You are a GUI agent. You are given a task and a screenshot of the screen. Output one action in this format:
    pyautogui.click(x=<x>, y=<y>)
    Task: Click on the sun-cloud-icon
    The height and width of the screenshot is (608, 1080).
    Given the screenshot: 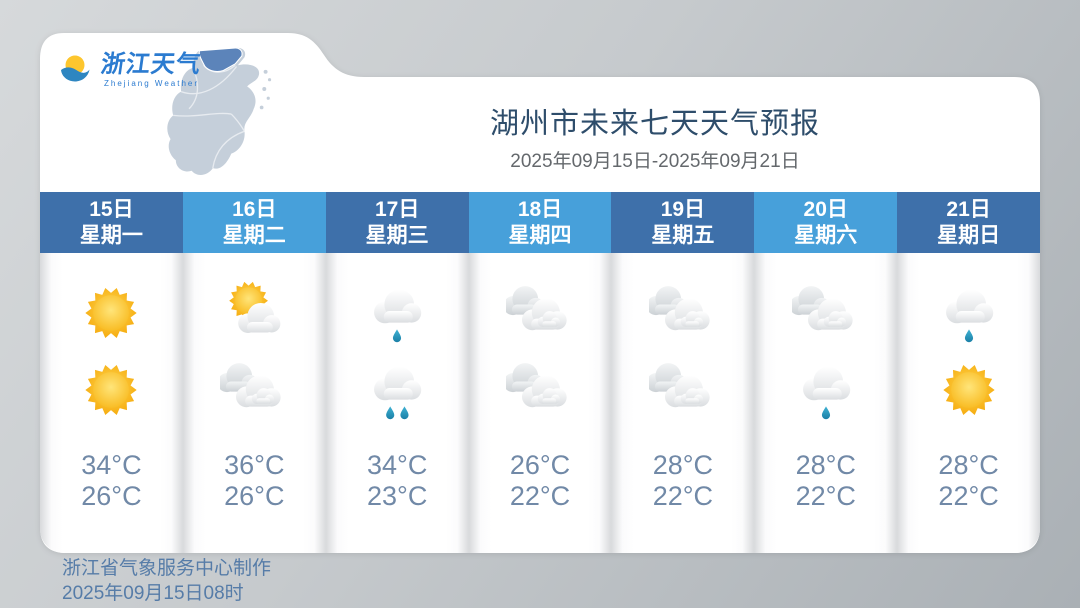 What is the action you would take?
    pyautogui.click(x=254, y=313)
    